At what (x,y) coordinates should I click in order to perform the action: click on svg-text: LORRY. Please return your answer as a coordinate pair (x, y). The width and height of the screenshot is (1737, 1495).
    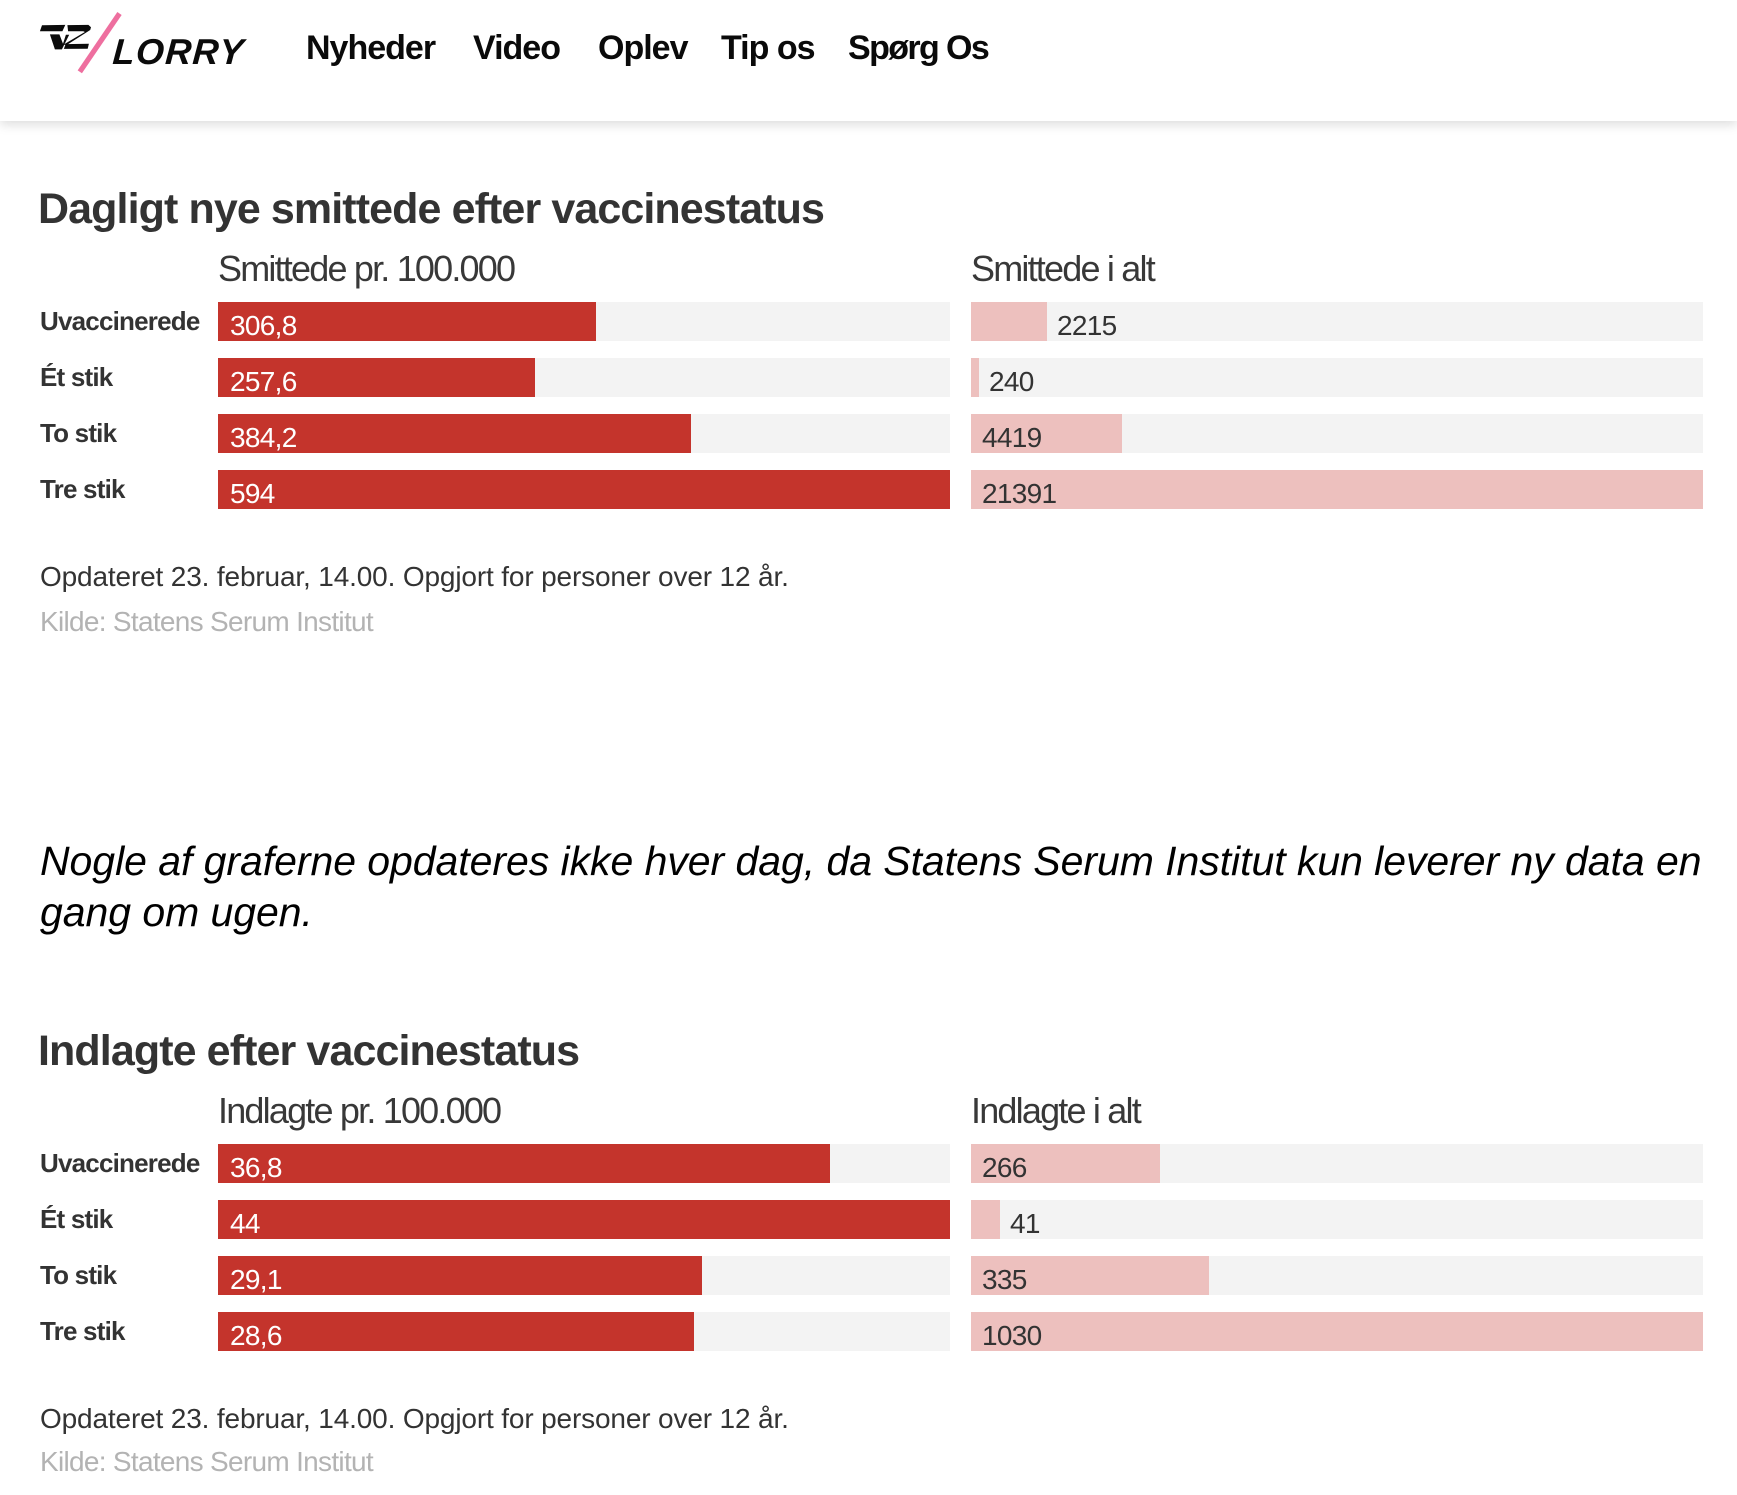
    Looking at the image, I should click on (179, 51).